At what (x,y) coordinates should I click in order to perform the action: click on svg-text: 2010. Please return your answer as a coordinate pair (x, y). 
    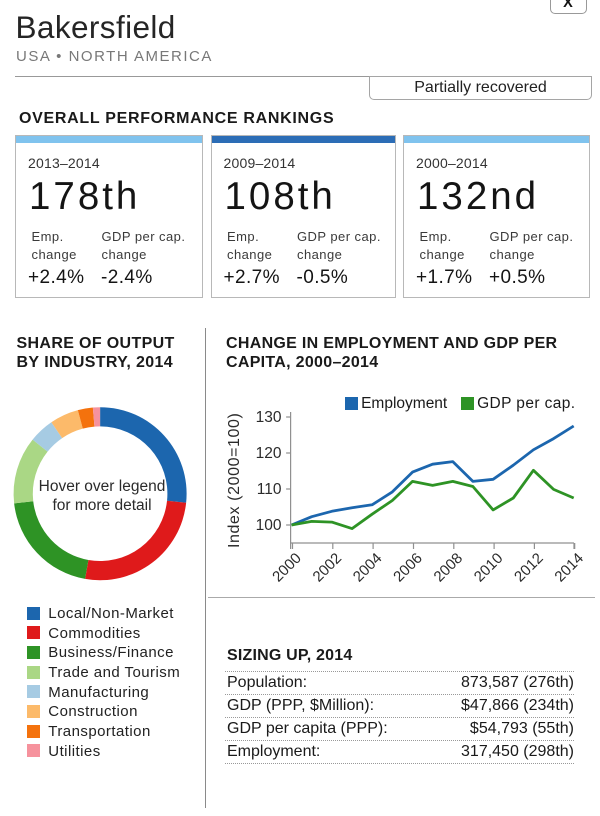
    Looking at the image, I should click on (489, 568).